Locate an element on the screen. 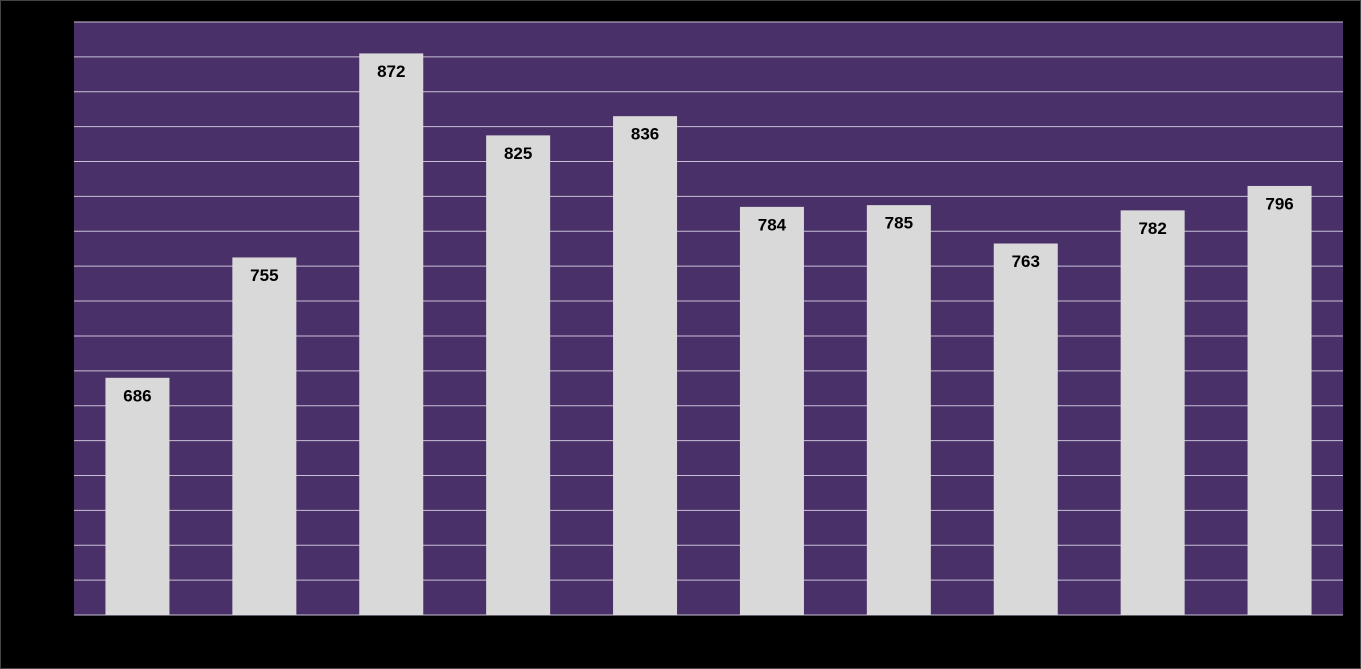 The width and height of the screenshot is (1361, 669). y-tick-label: 750 is located at coordinates (55, 265).